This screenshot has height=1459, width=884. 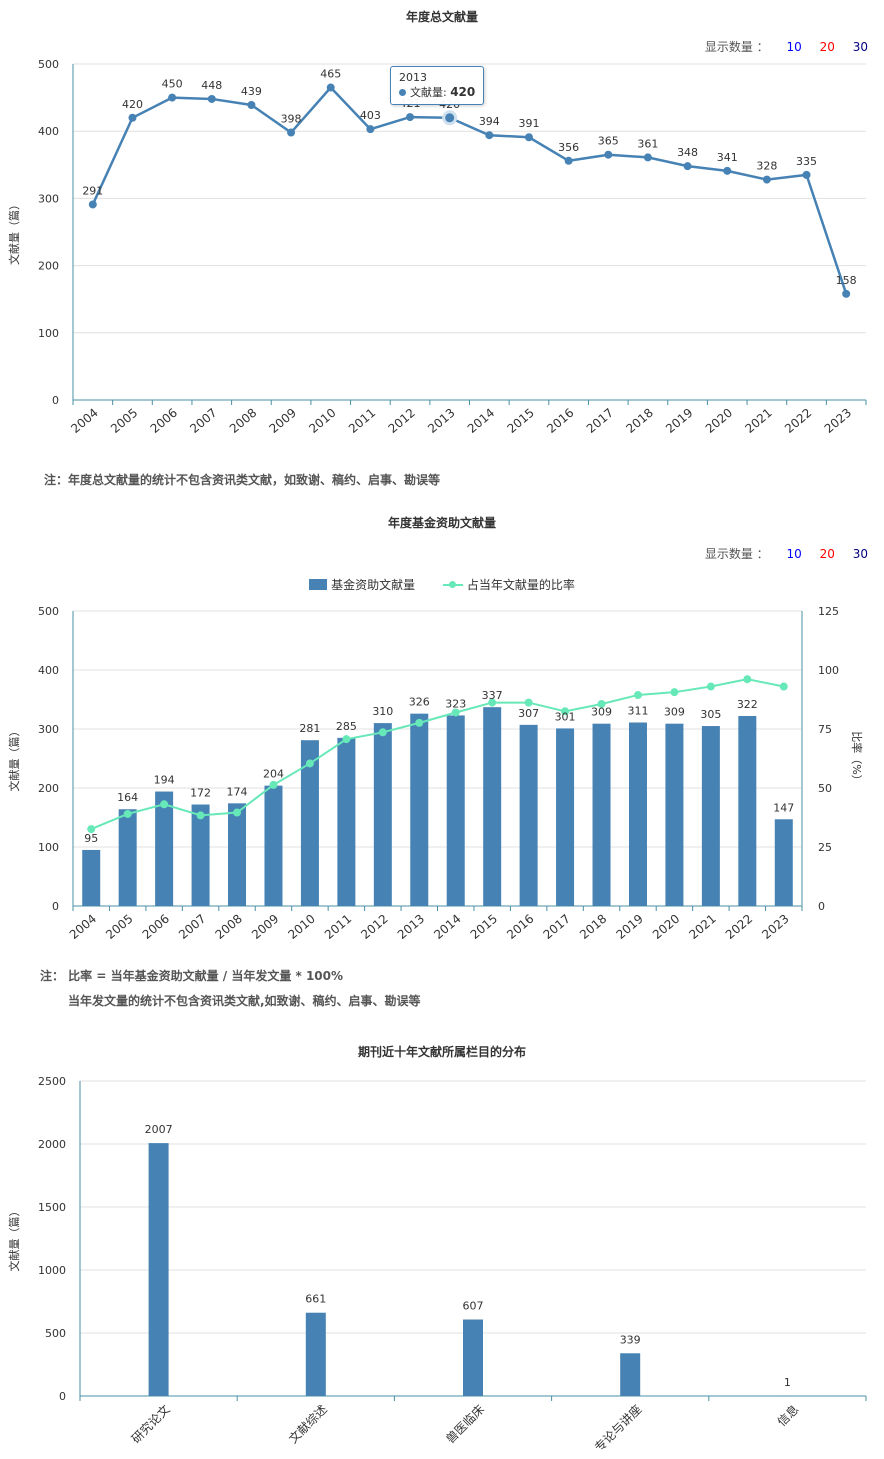 I want to click on chart1-title: 年度总文献量, so click(x=441, y=17).